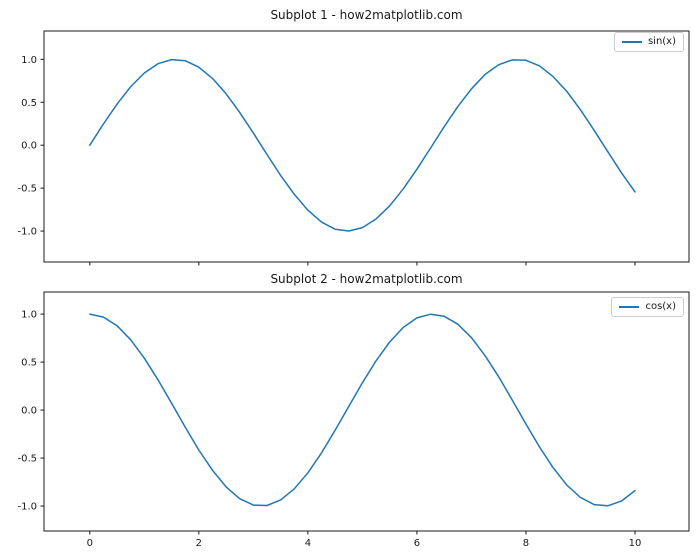 The width and height of the screenshot is (700, 560). Describe the element at coordinates (526, 543) in the screenshot. I see `x-tick-label: 8` at that location.